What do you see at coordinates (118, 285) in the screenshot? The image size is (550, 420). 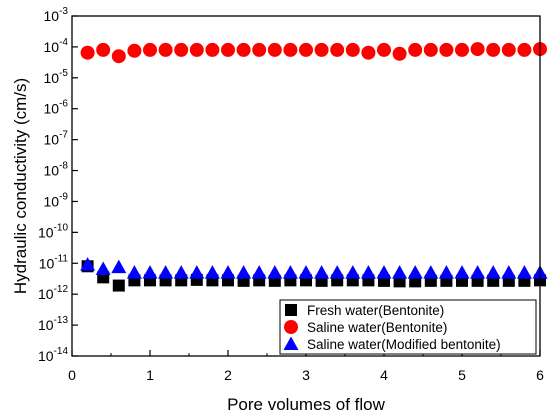 I see `data-point-square` at bounding box center [118, 285].